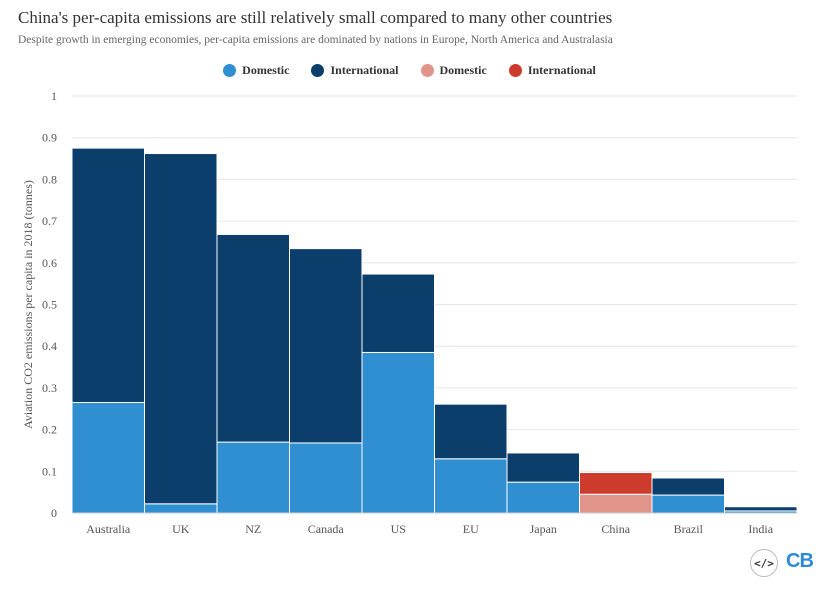 The width and height of the screenshot is (819, 597). What do you see at coordinates (616, 483) in the screenshot?
I see `bar-international-china` at bounding box center [616, 483].